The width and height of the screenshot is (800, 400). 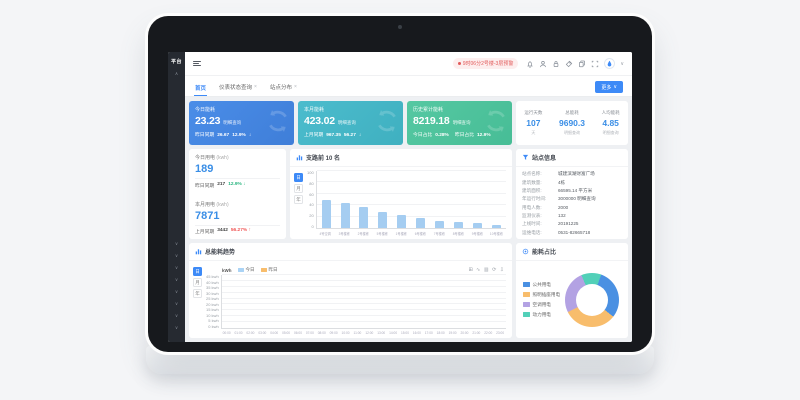 I want to click on legend-item-今日: 今日, so click(x=246, y=270).